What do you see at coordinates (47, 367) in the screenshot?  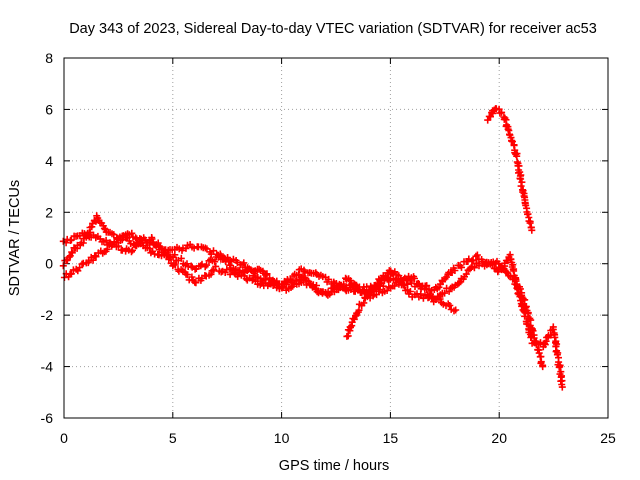 I see `y-tick-label: -4` at bounding box center [47, 367].